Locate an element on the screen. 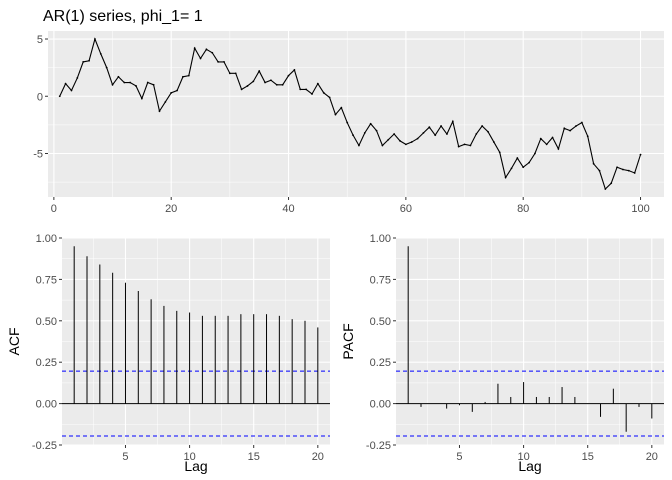  x-tick-label: 80 is located at coordinates (523, 209).